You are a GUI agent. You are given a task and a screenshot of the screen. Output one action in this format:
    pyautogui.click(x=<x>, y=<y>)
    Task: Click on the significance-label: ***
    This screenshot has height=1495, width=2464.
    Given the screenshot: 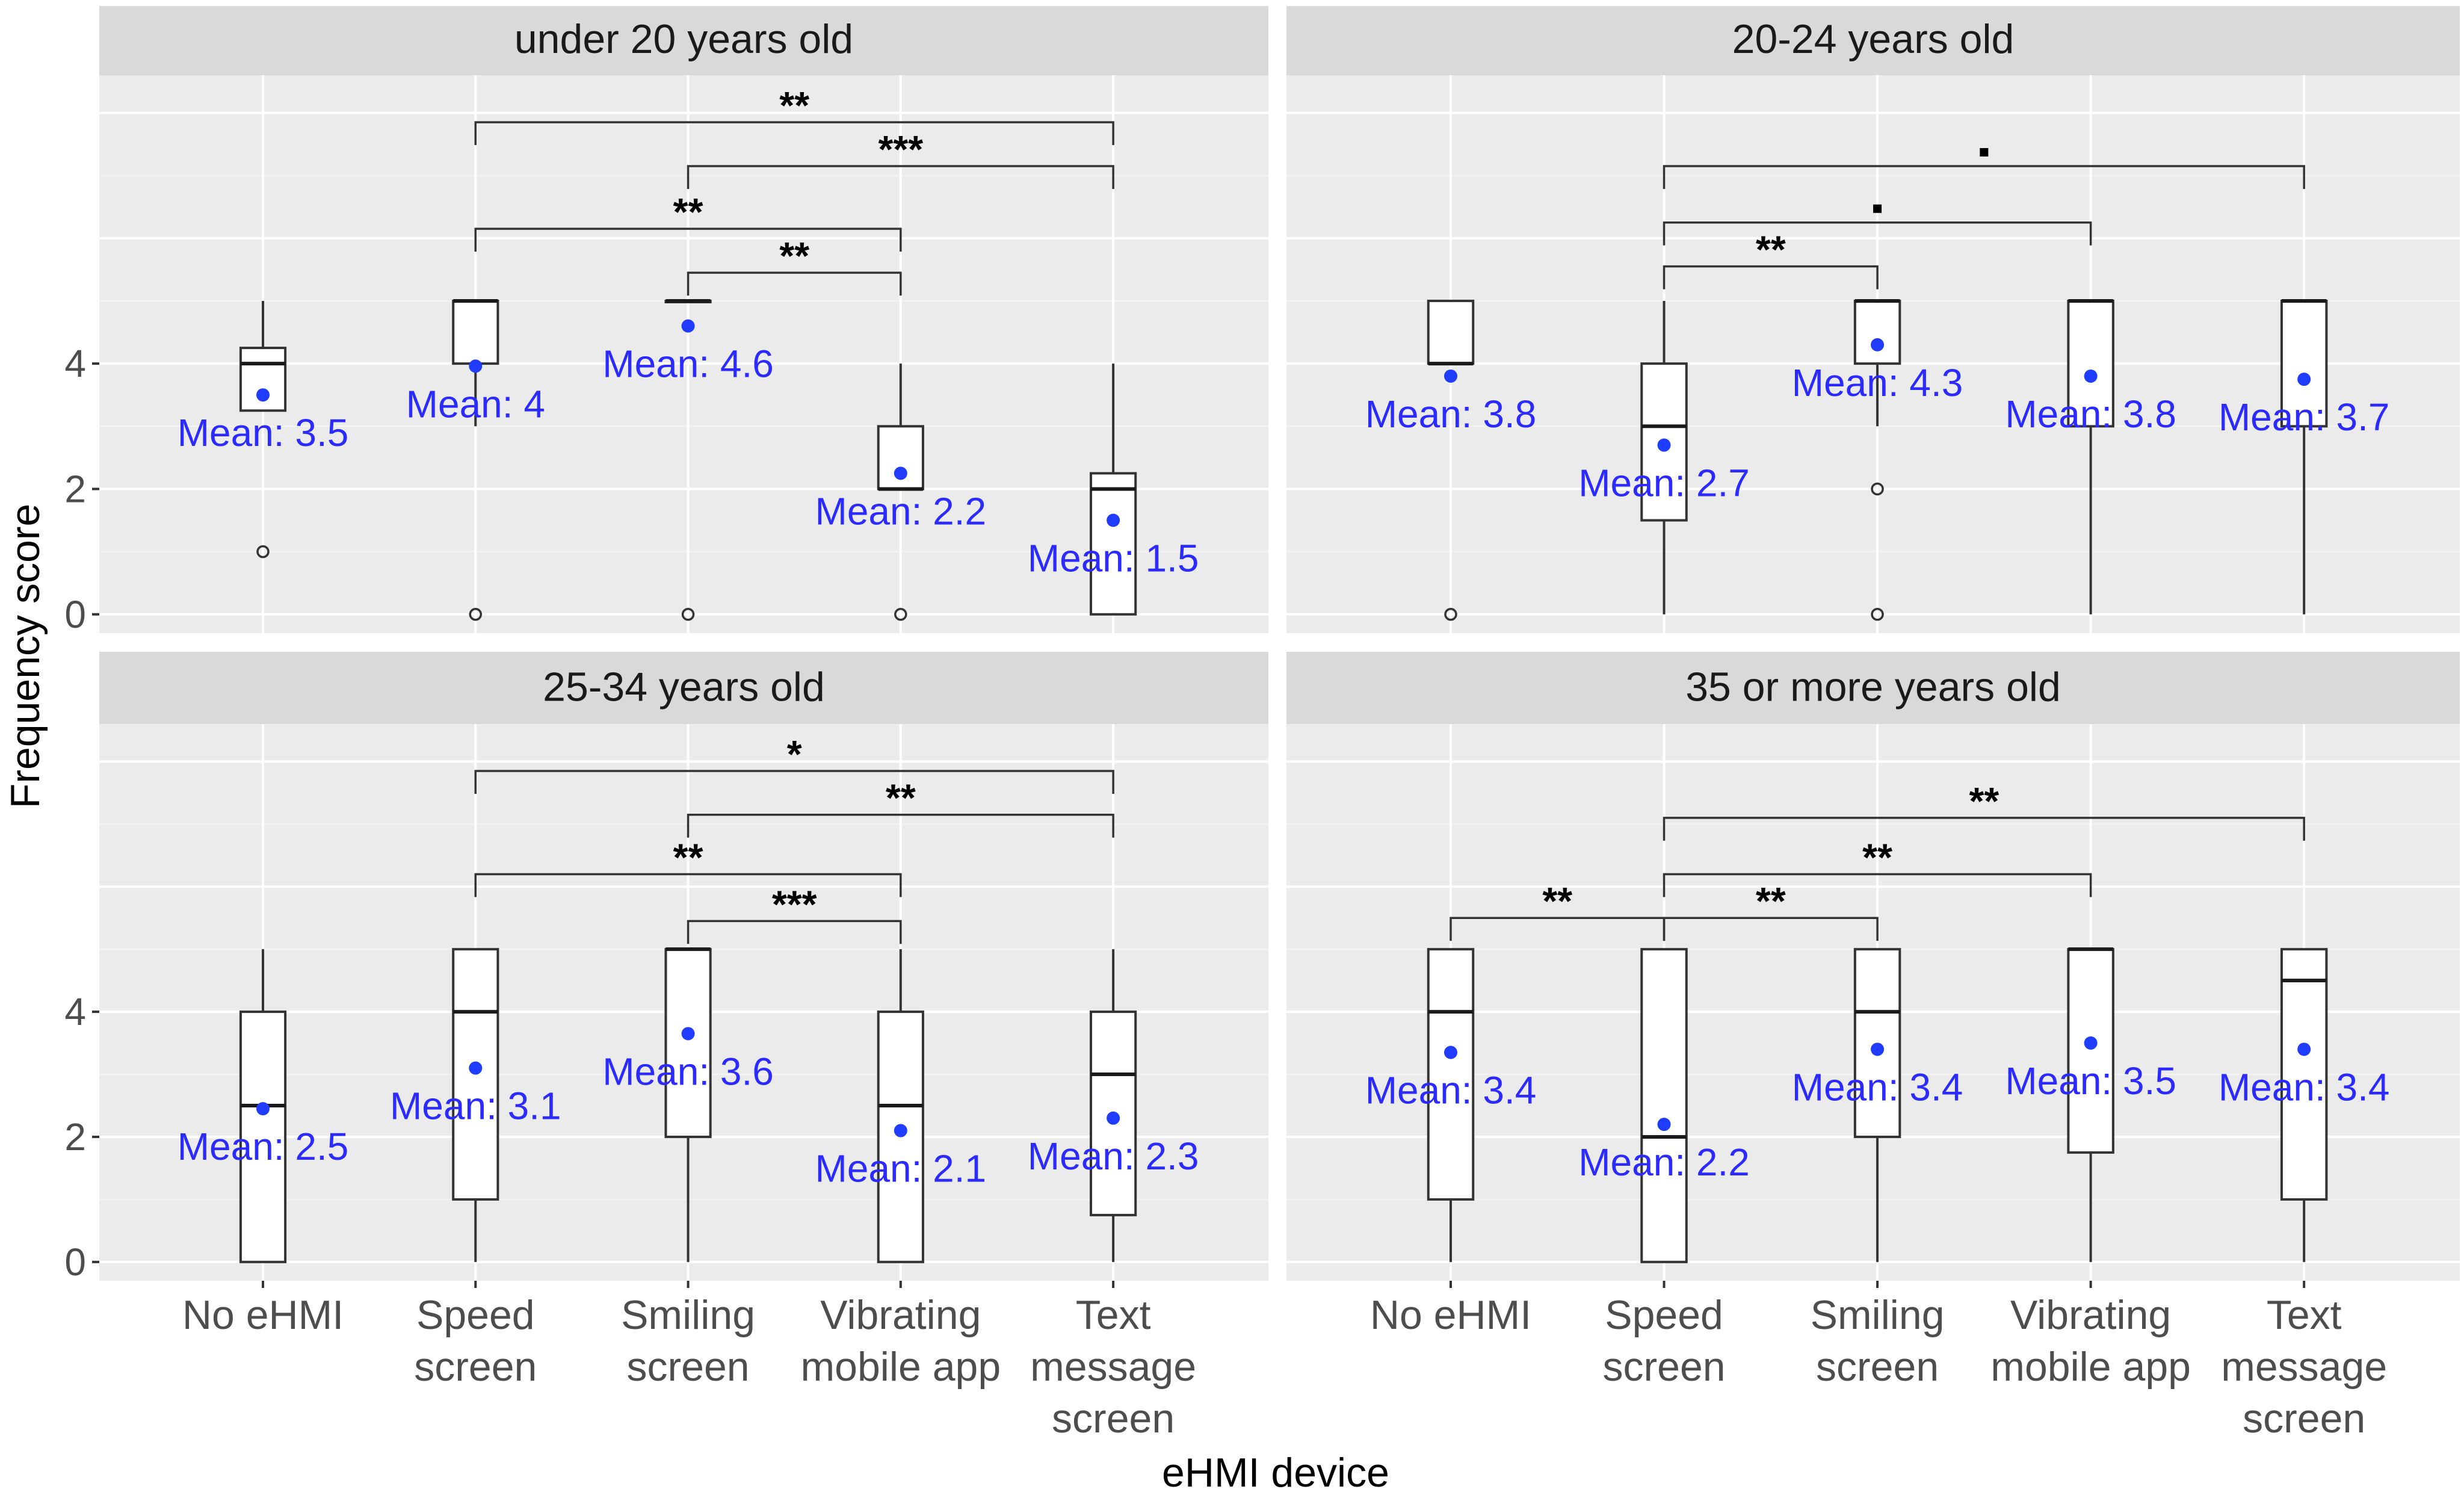 What is the action you would take?
    pyautogui.click(x=900, y=149)
    